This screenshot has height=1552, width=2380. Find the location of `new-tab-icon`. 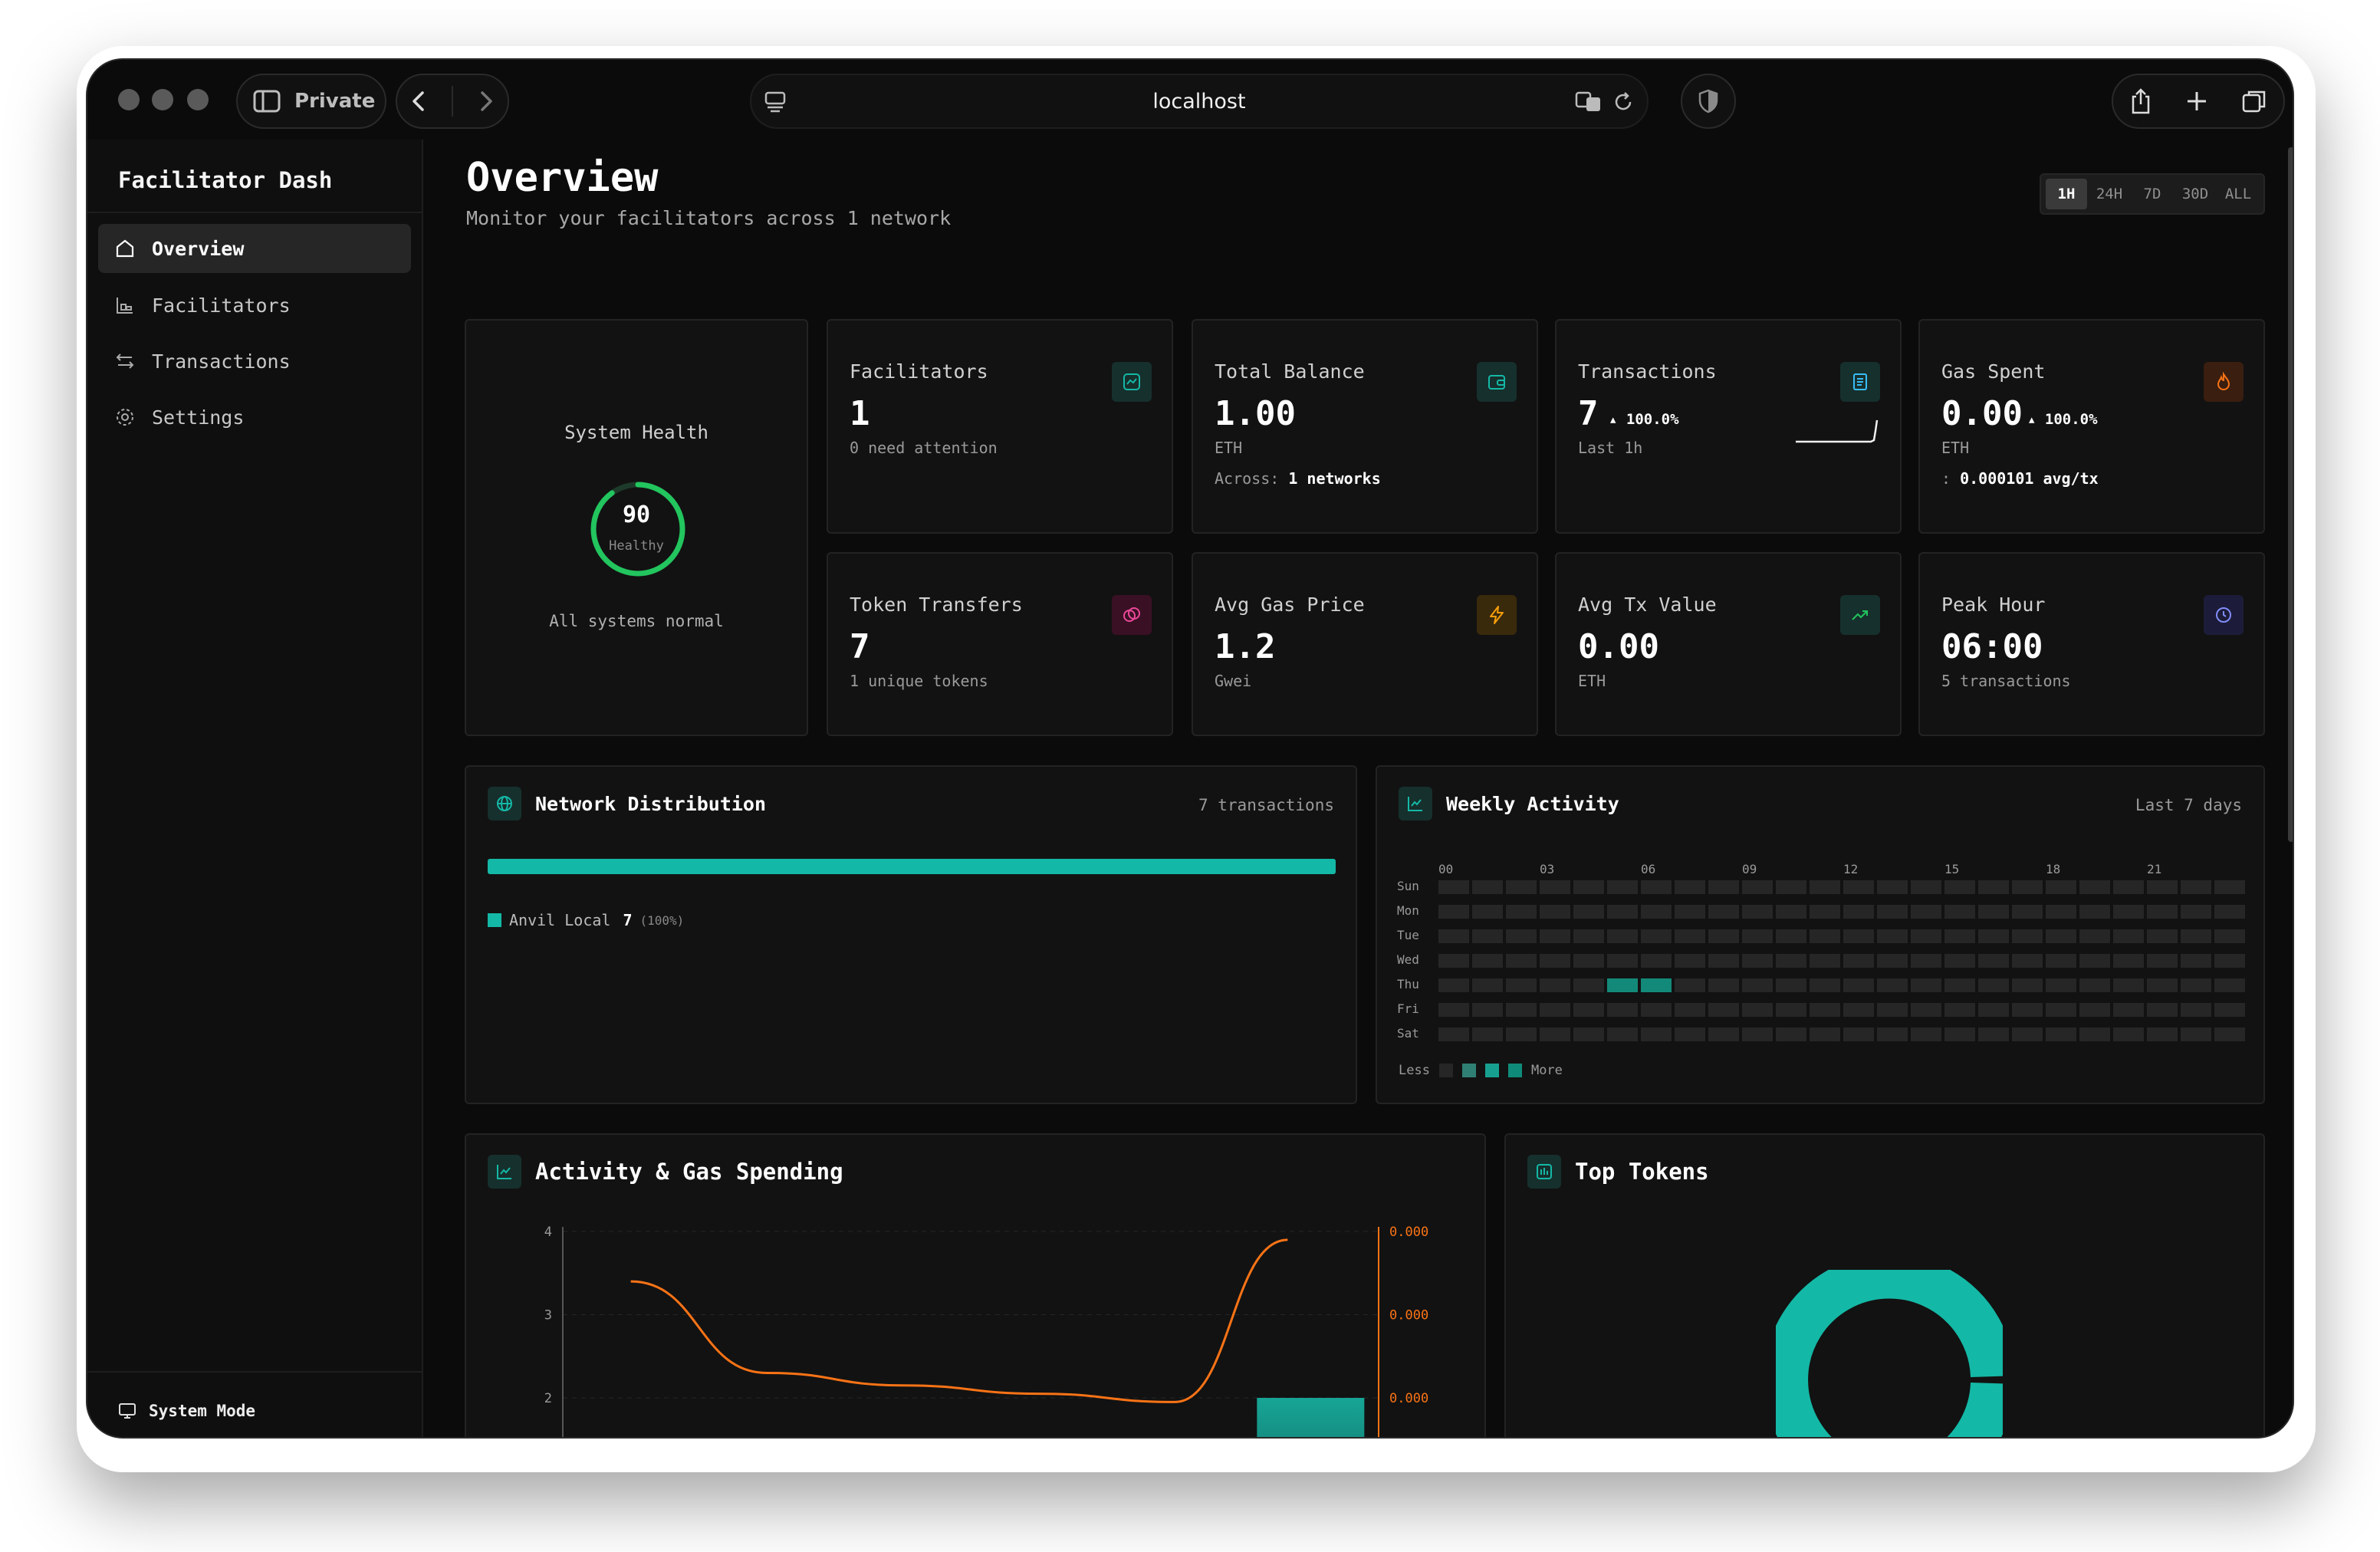

new-tab-icon is located at coordinates (2196, 102).